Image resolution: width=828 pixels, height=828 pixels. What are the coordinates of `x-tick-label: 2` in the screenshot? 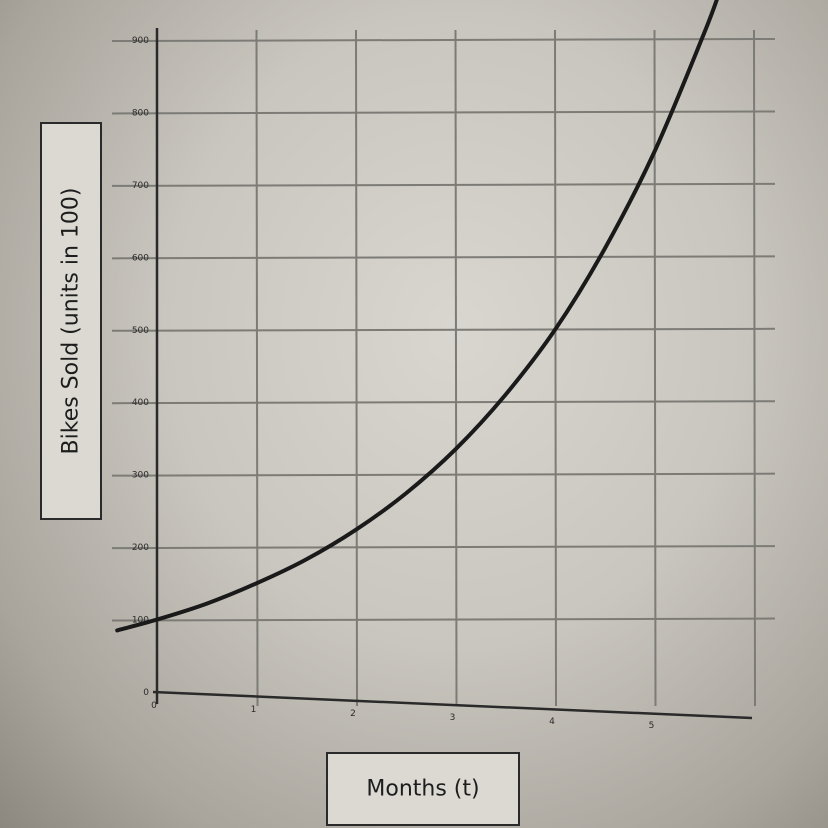 It's located at (353, 714).